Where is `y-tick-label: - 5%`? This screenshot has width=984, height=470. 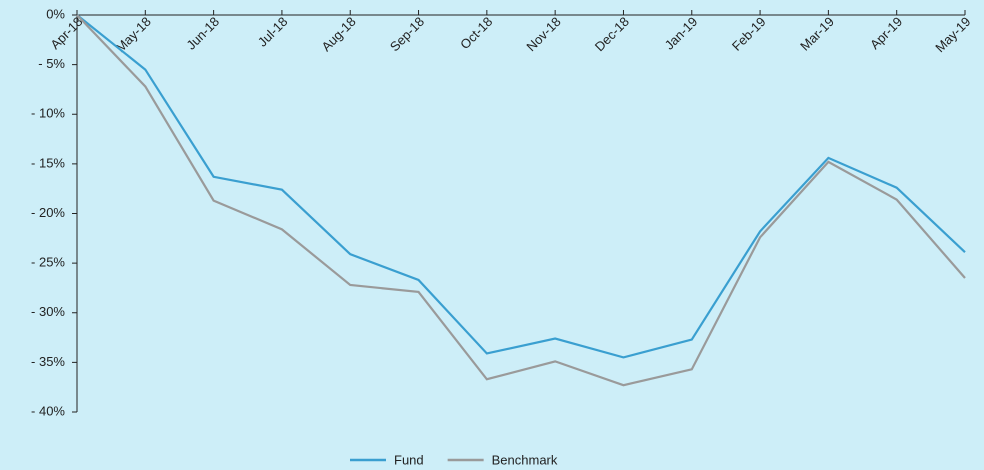 y-tick-label: - 5% is located at coordinates (51, 63).